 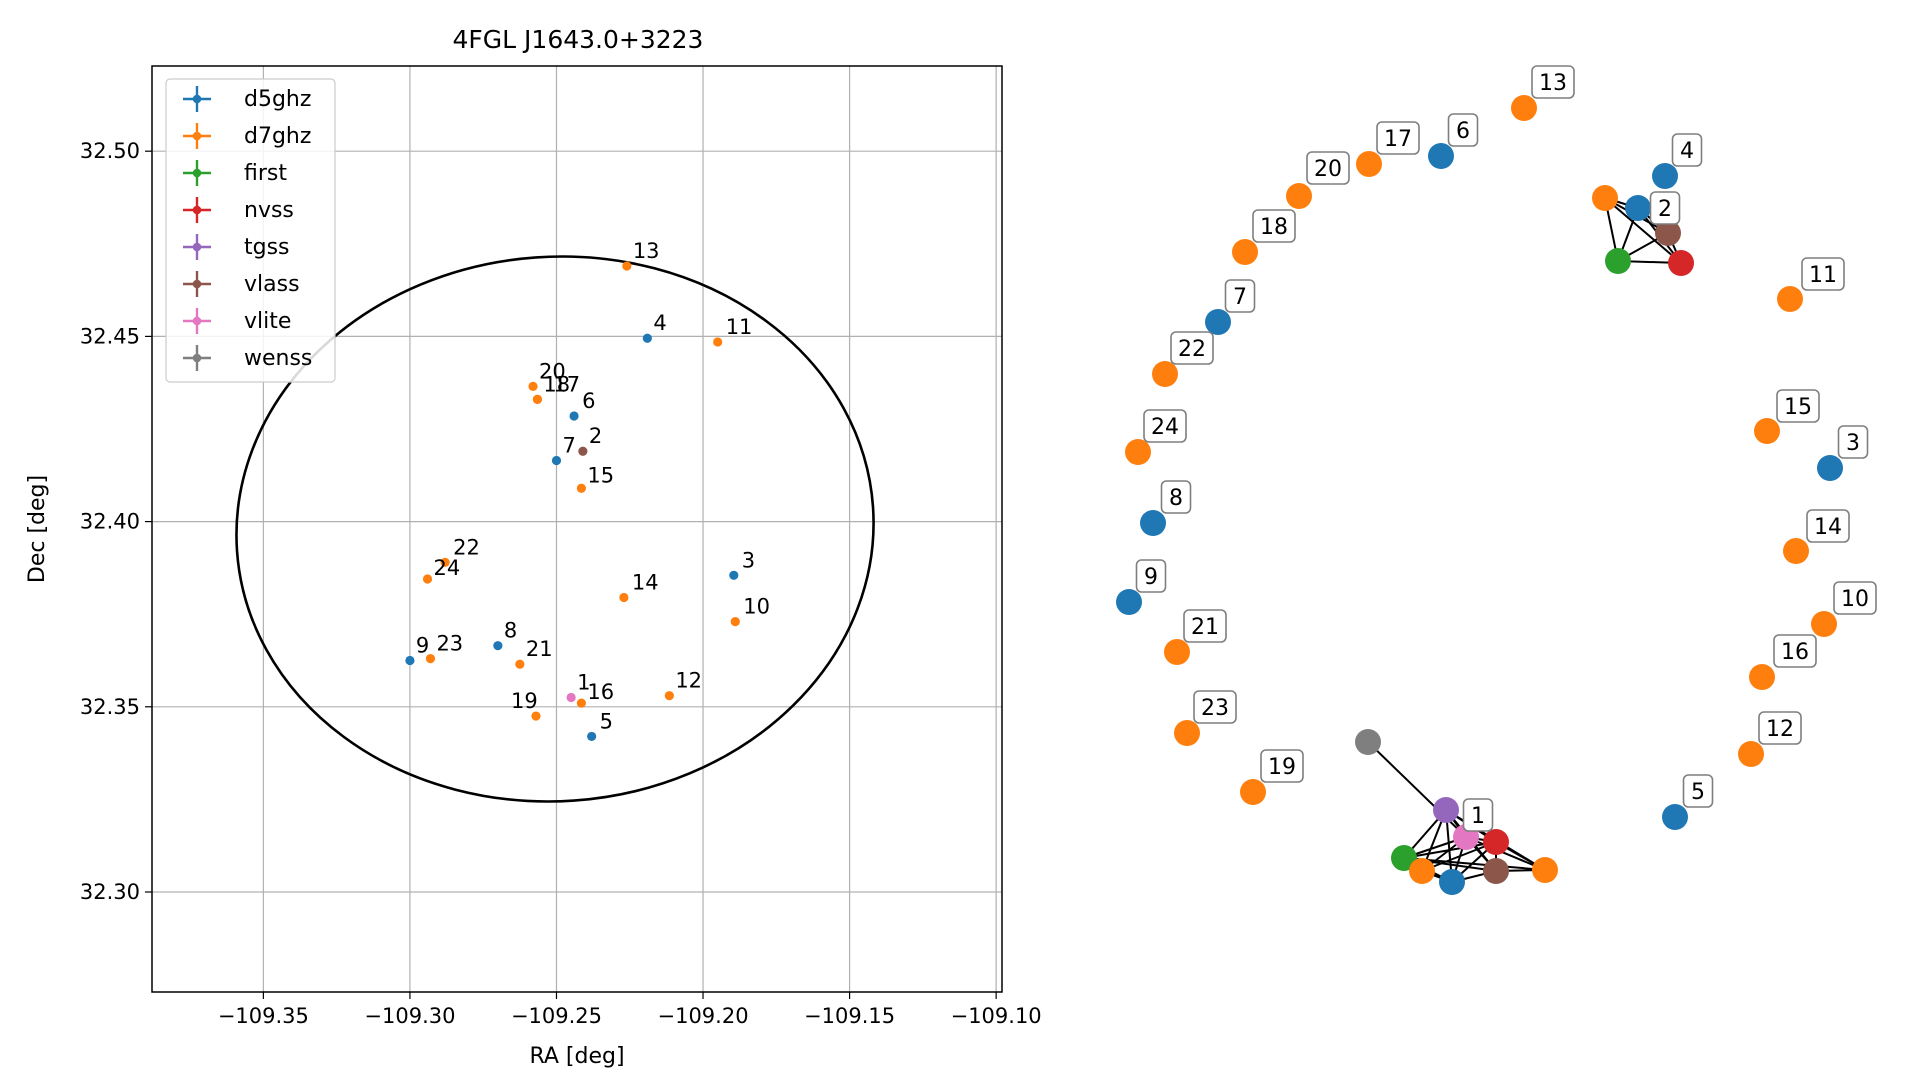 I want to click on y-axis-label: Dec [deg], so click(x=37, y=529).